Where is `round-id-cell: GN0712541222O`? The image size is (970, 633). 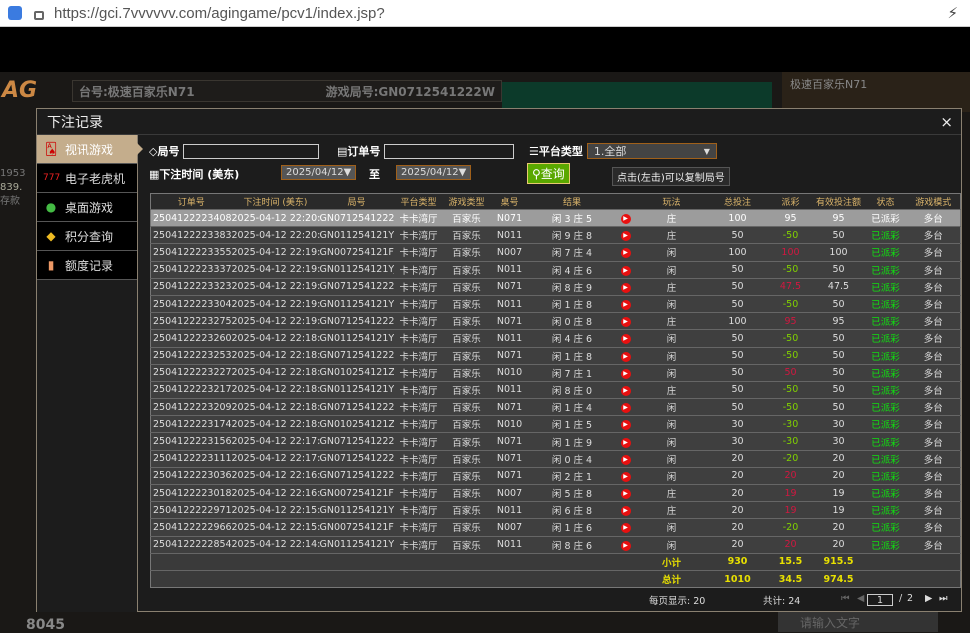
round-id-cell: GN0712541222O is located at coordinates (356, 458).